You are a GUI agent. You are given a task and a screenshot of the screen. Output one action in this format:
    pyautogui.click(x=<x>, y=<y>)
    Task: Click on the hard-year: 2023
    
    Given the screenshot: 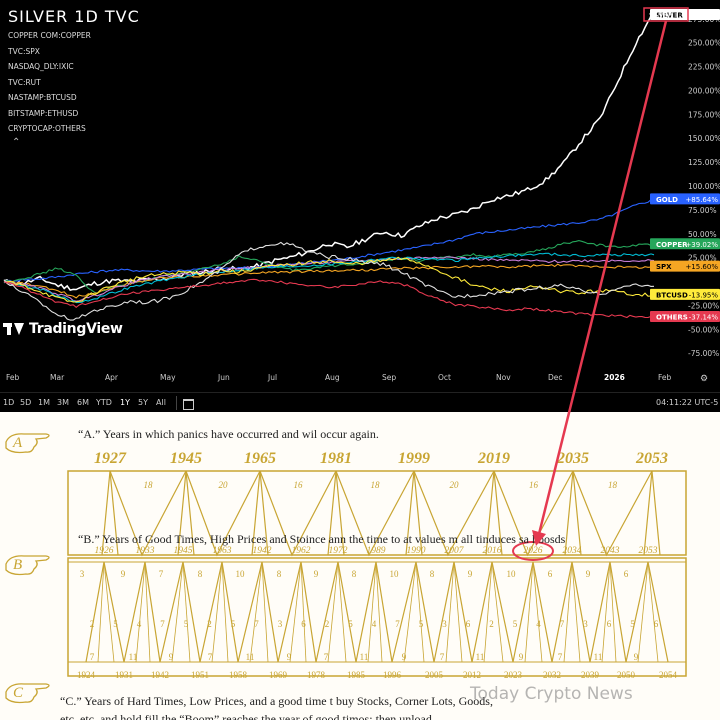 What is the action you would take?
    pyautogui.click(x=513, y=675)
    